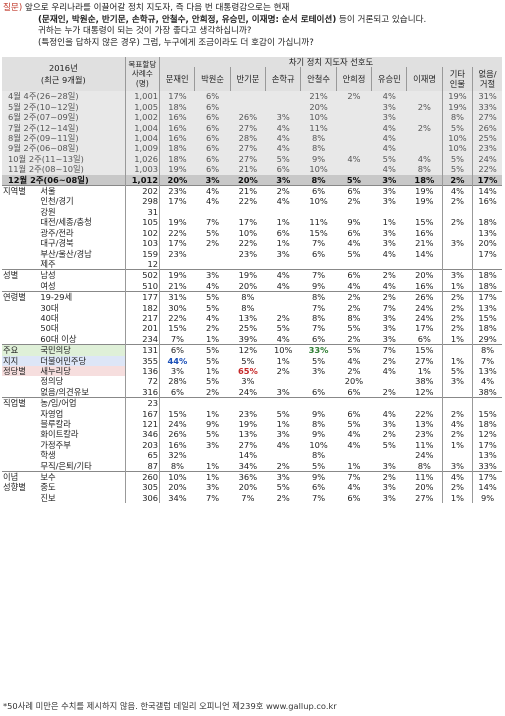 This screenshot has height=716, width=505. I want to click on row-label: 인천/경기, so click(57, 201).